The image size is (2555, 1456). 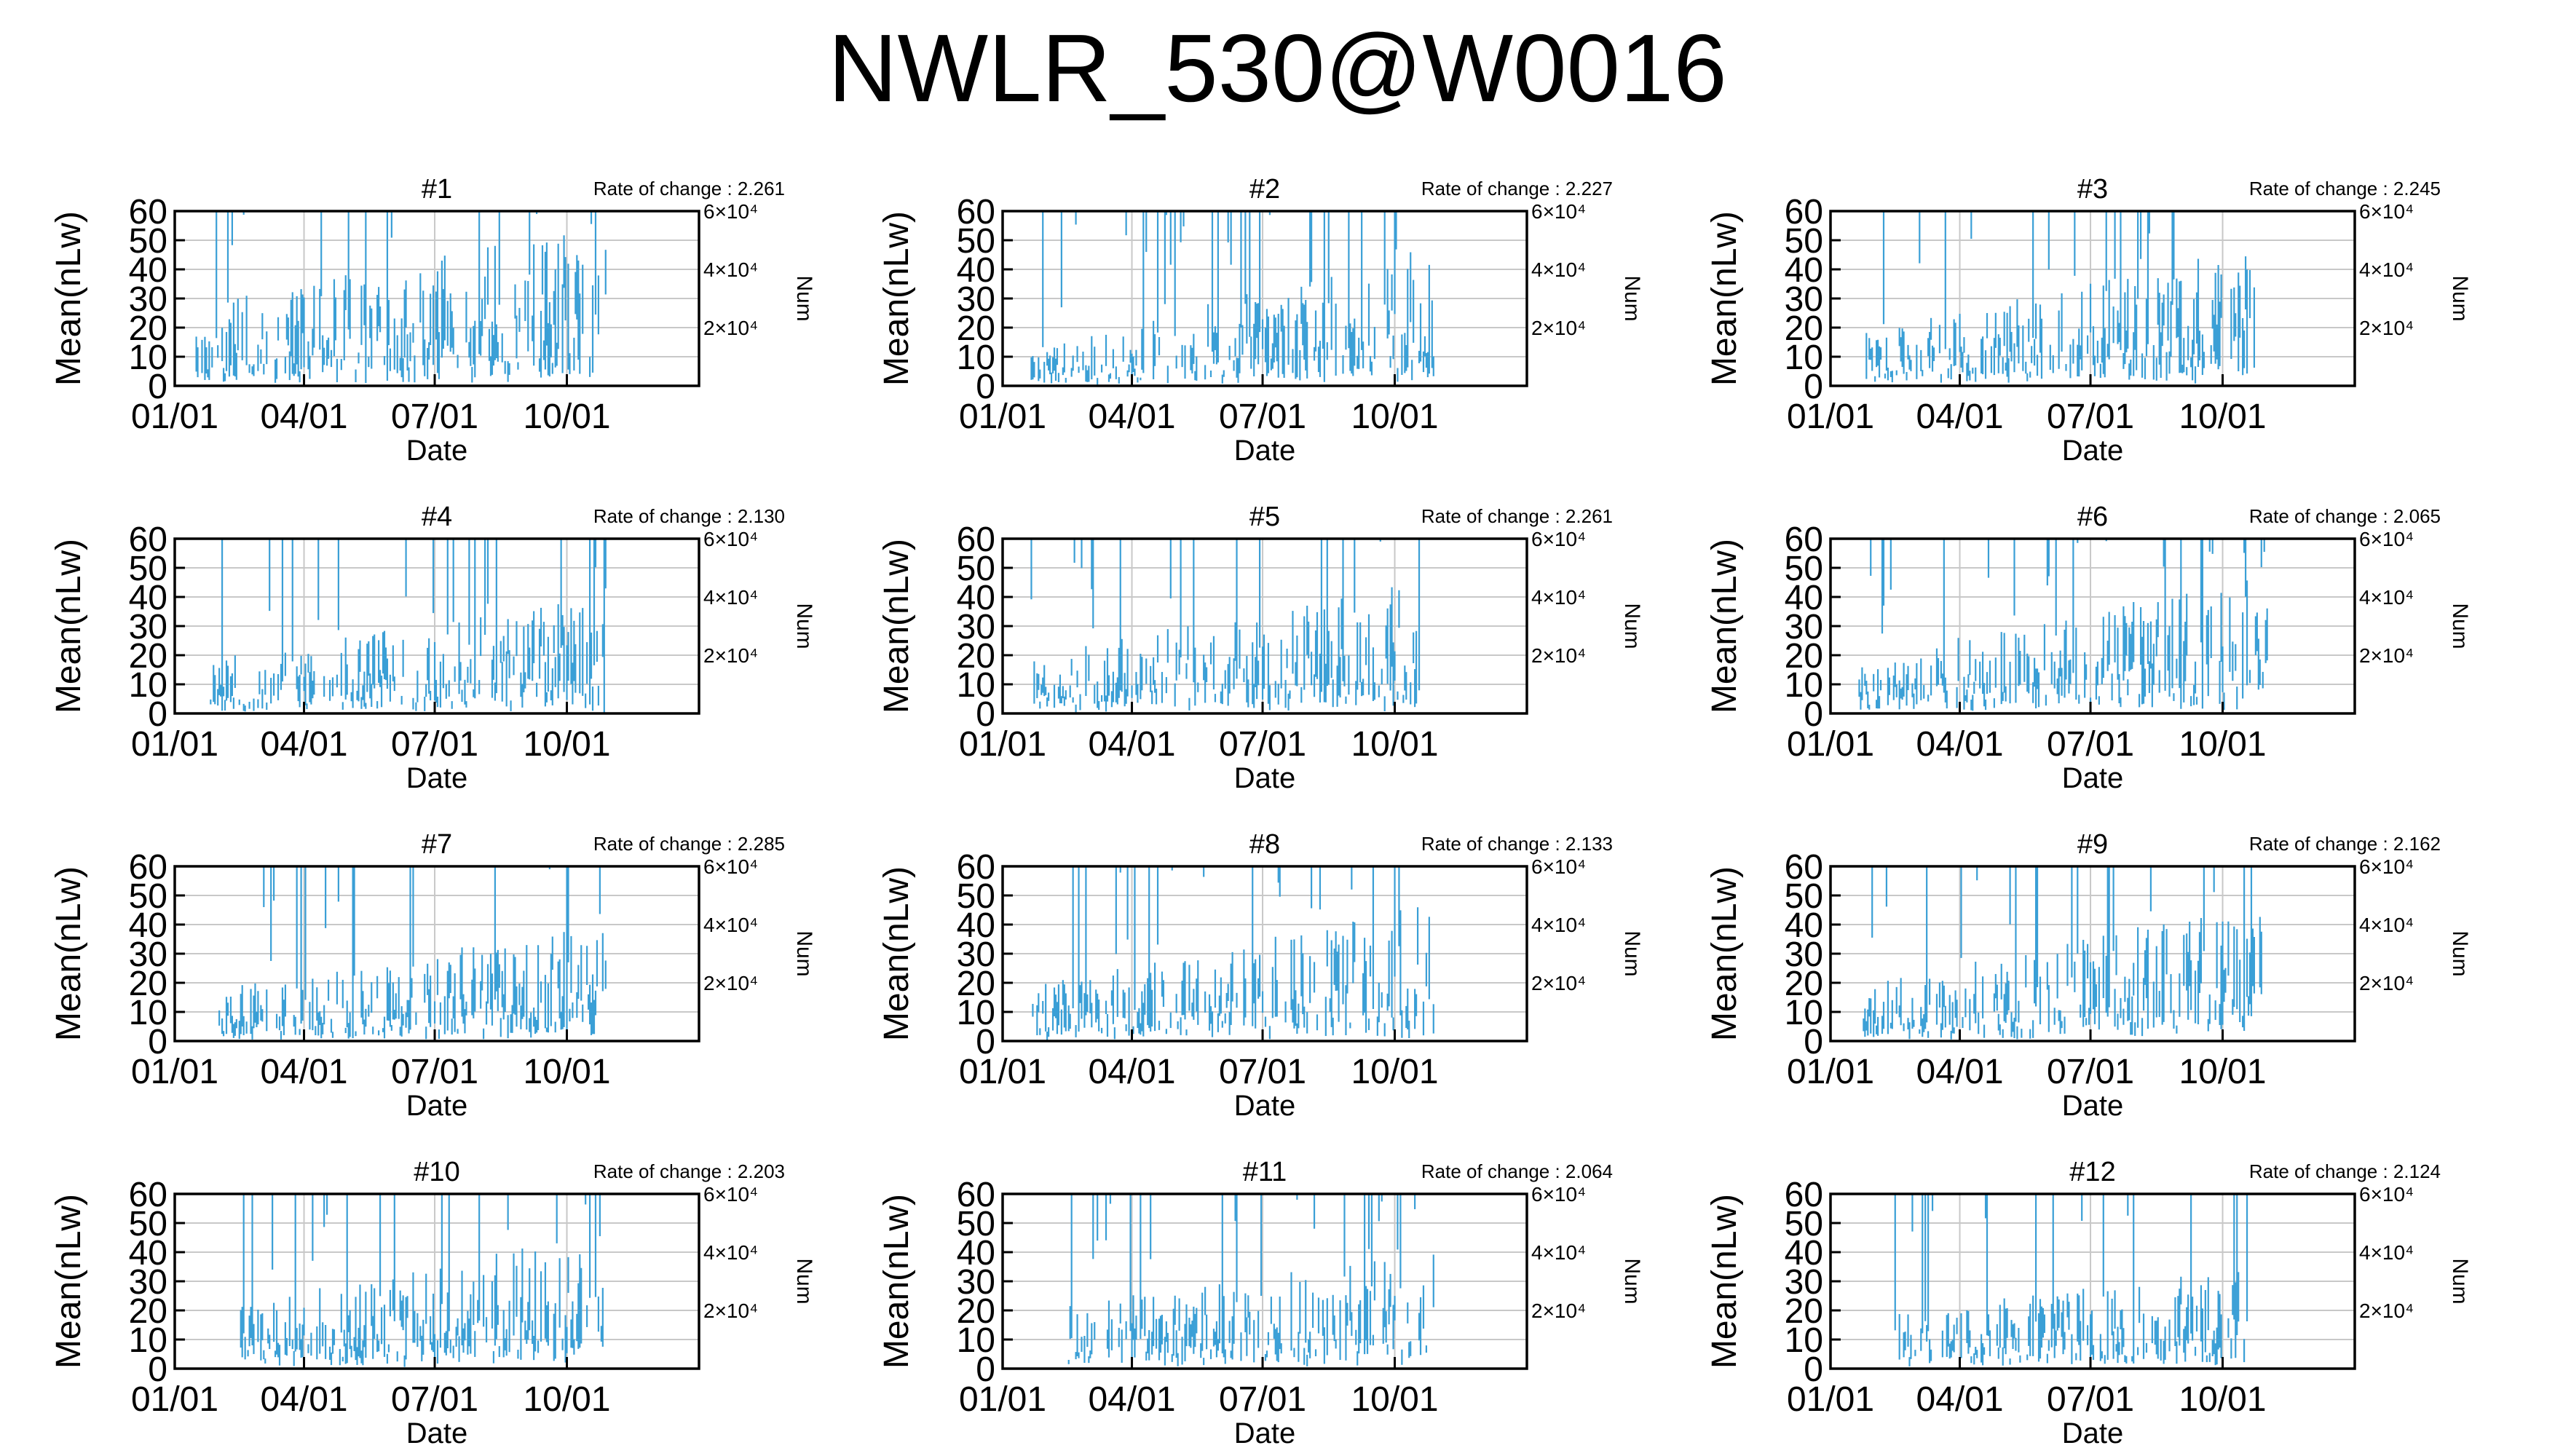 What do you see at coordinates (1517, 188) in the screenshot?
I see `rate-of-change: Rate of change : 2.227` at bounding box center [1517, 188].